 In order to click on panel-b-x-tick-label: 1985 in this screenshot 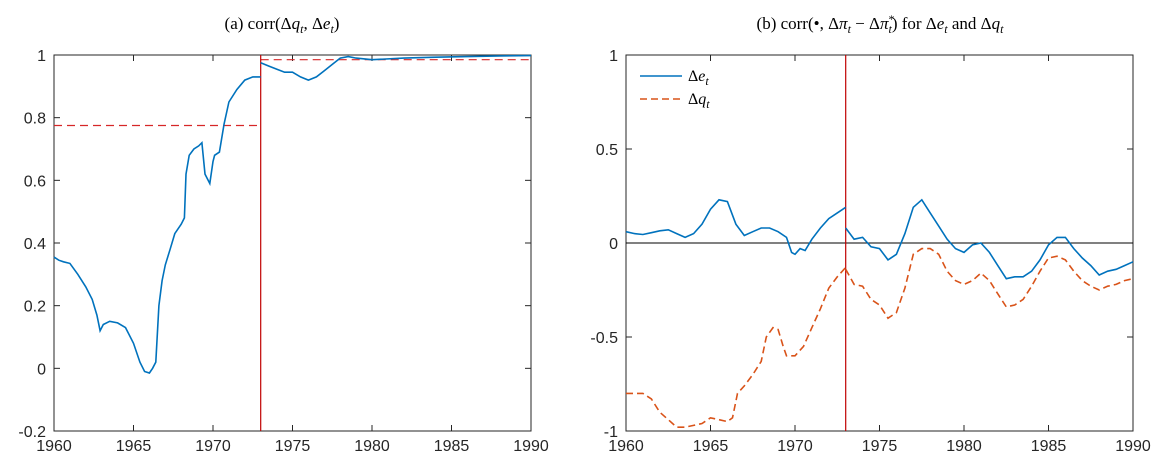, I will do `click(1049, 446)`.